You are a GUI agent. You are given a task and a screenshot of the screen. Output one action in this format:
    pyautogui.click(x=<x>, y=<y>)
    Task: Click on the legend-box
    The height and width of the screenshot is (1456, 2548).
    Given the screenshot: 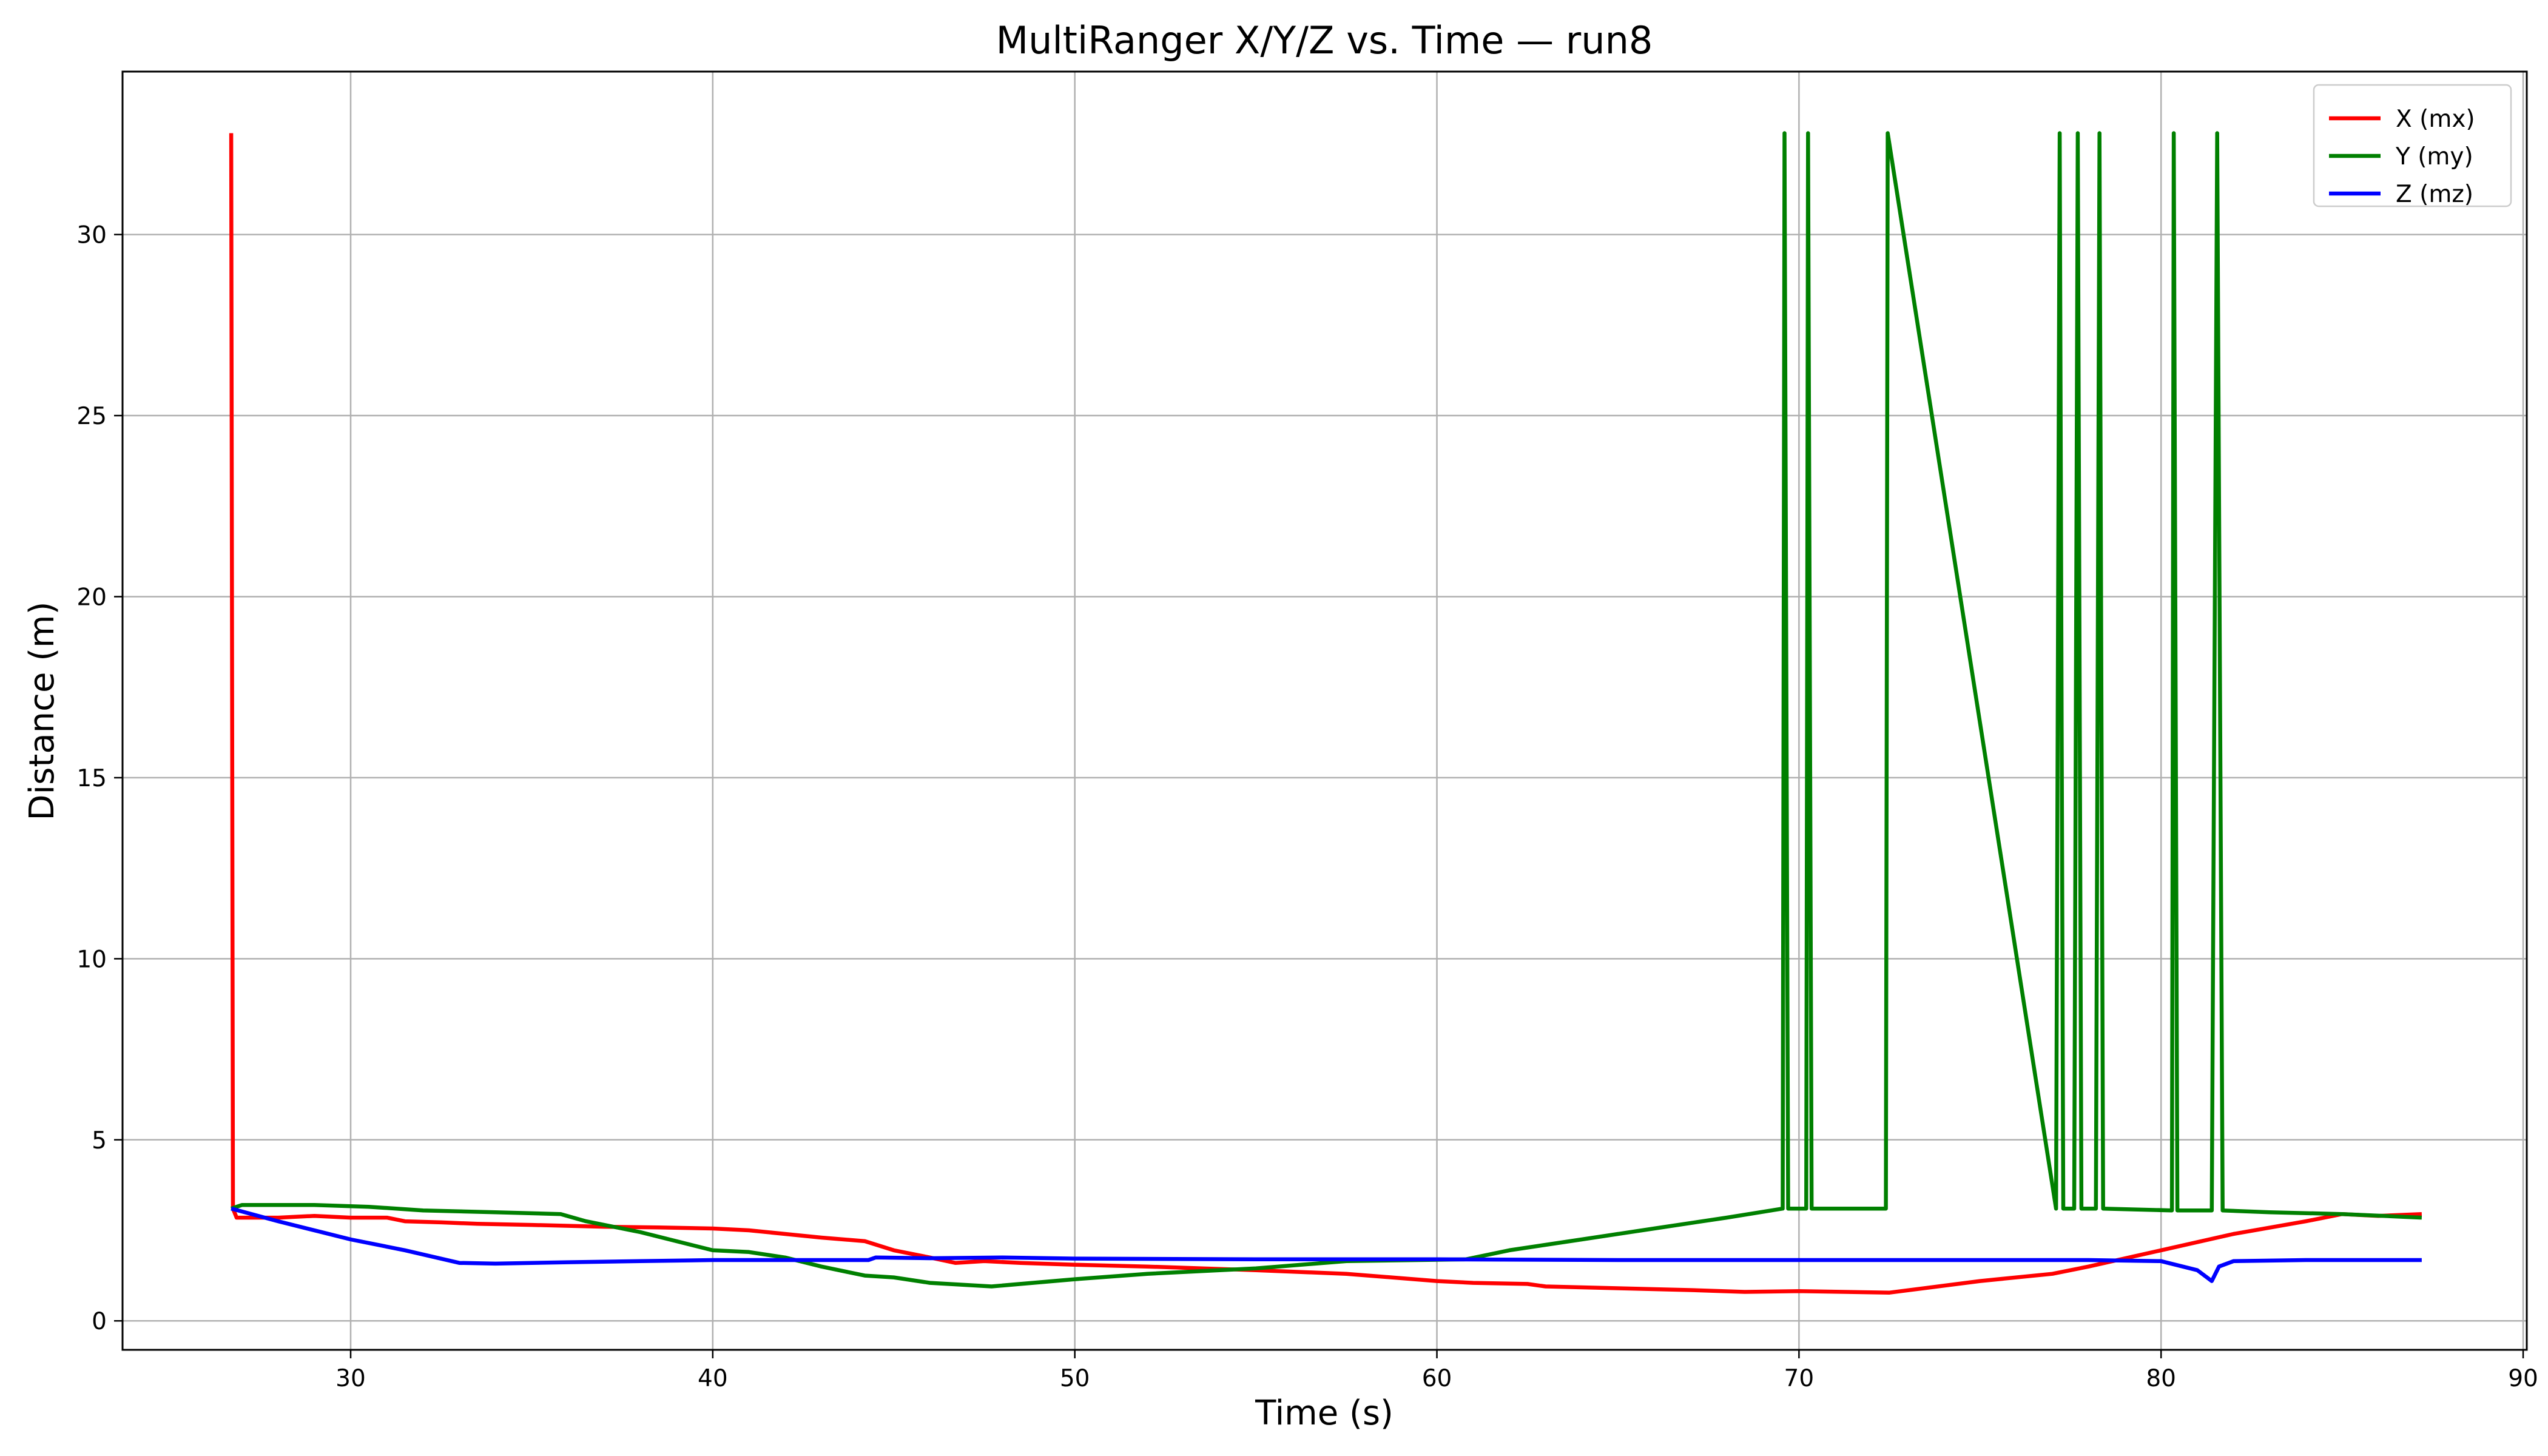 What is the action you would take?
    pyautogui.click(x=2412, y=145)
    